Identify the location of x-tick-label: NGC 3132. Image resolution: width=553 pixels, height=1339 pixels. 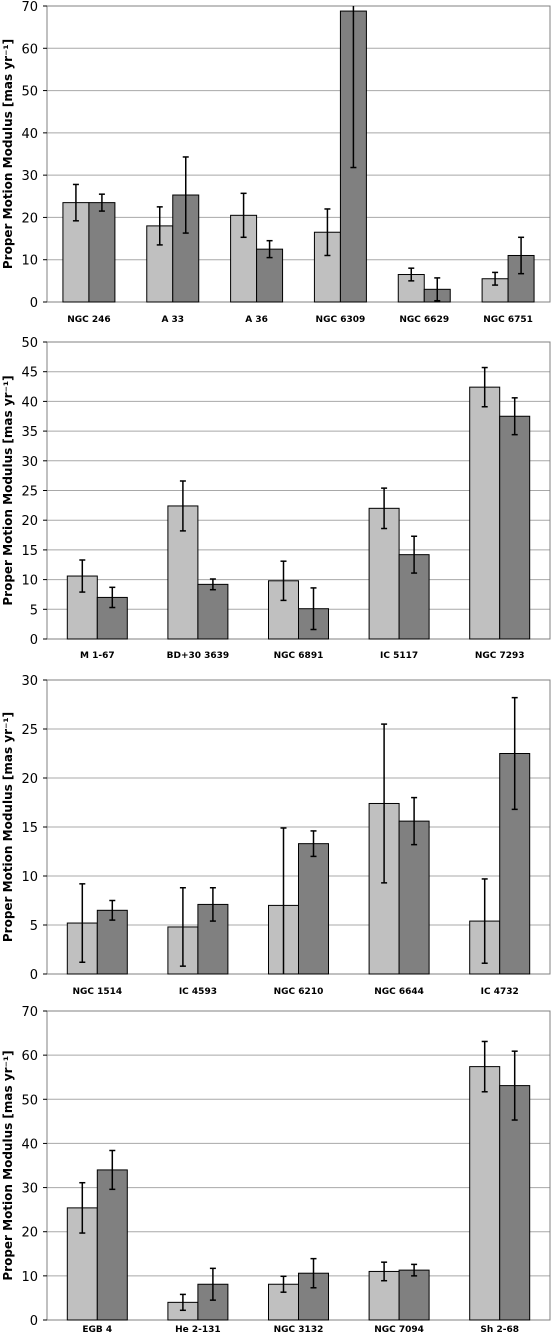
(299, 1330).